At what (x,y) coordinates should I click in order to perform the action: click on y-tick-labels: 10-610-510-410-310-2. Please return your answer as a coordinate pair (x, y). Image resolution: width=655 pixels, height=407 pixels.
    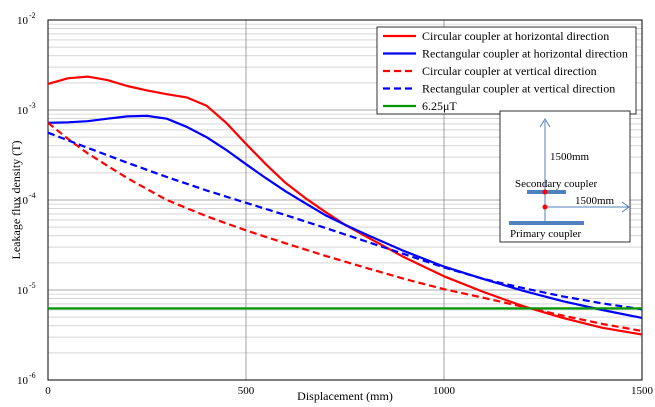
    Looking at the image, I should click on (26, 199).